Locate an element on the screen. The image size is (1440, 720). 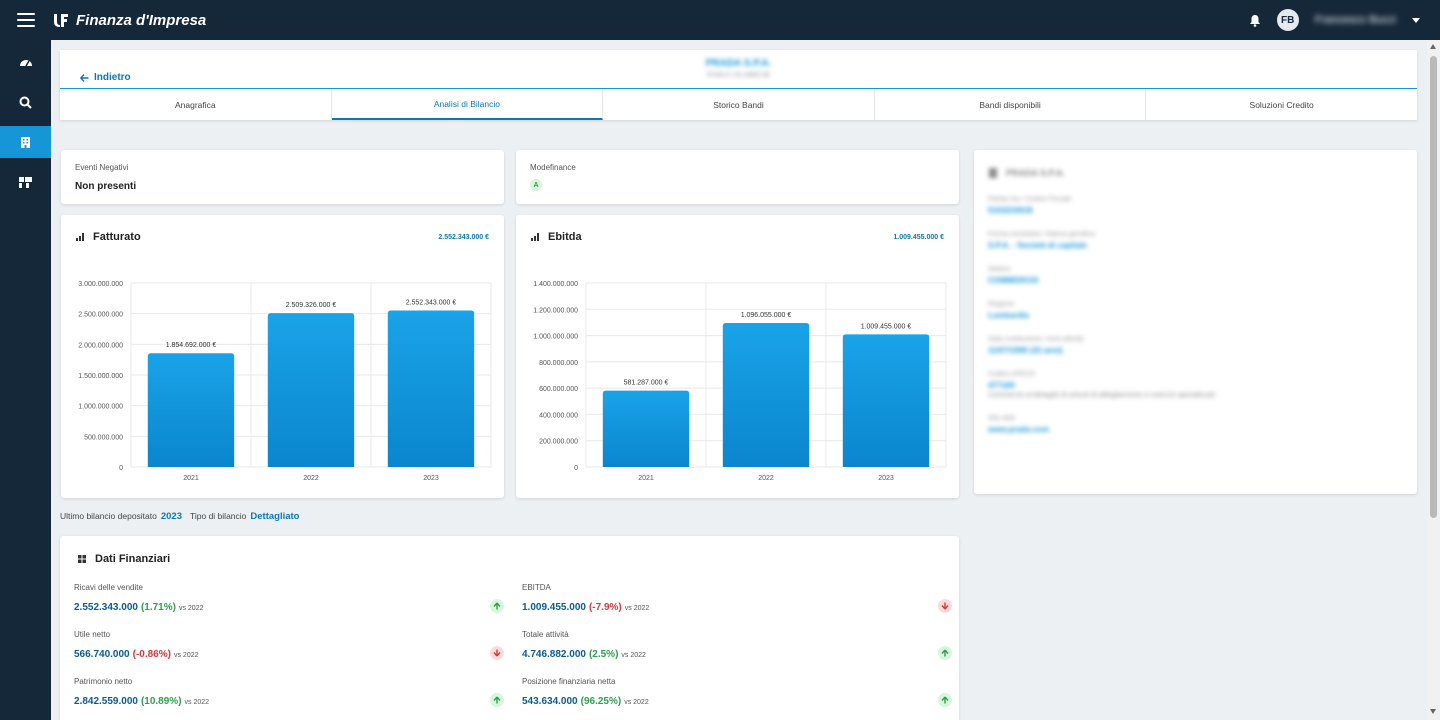
scroll-up-icon is located at coordinates (1433, 46).